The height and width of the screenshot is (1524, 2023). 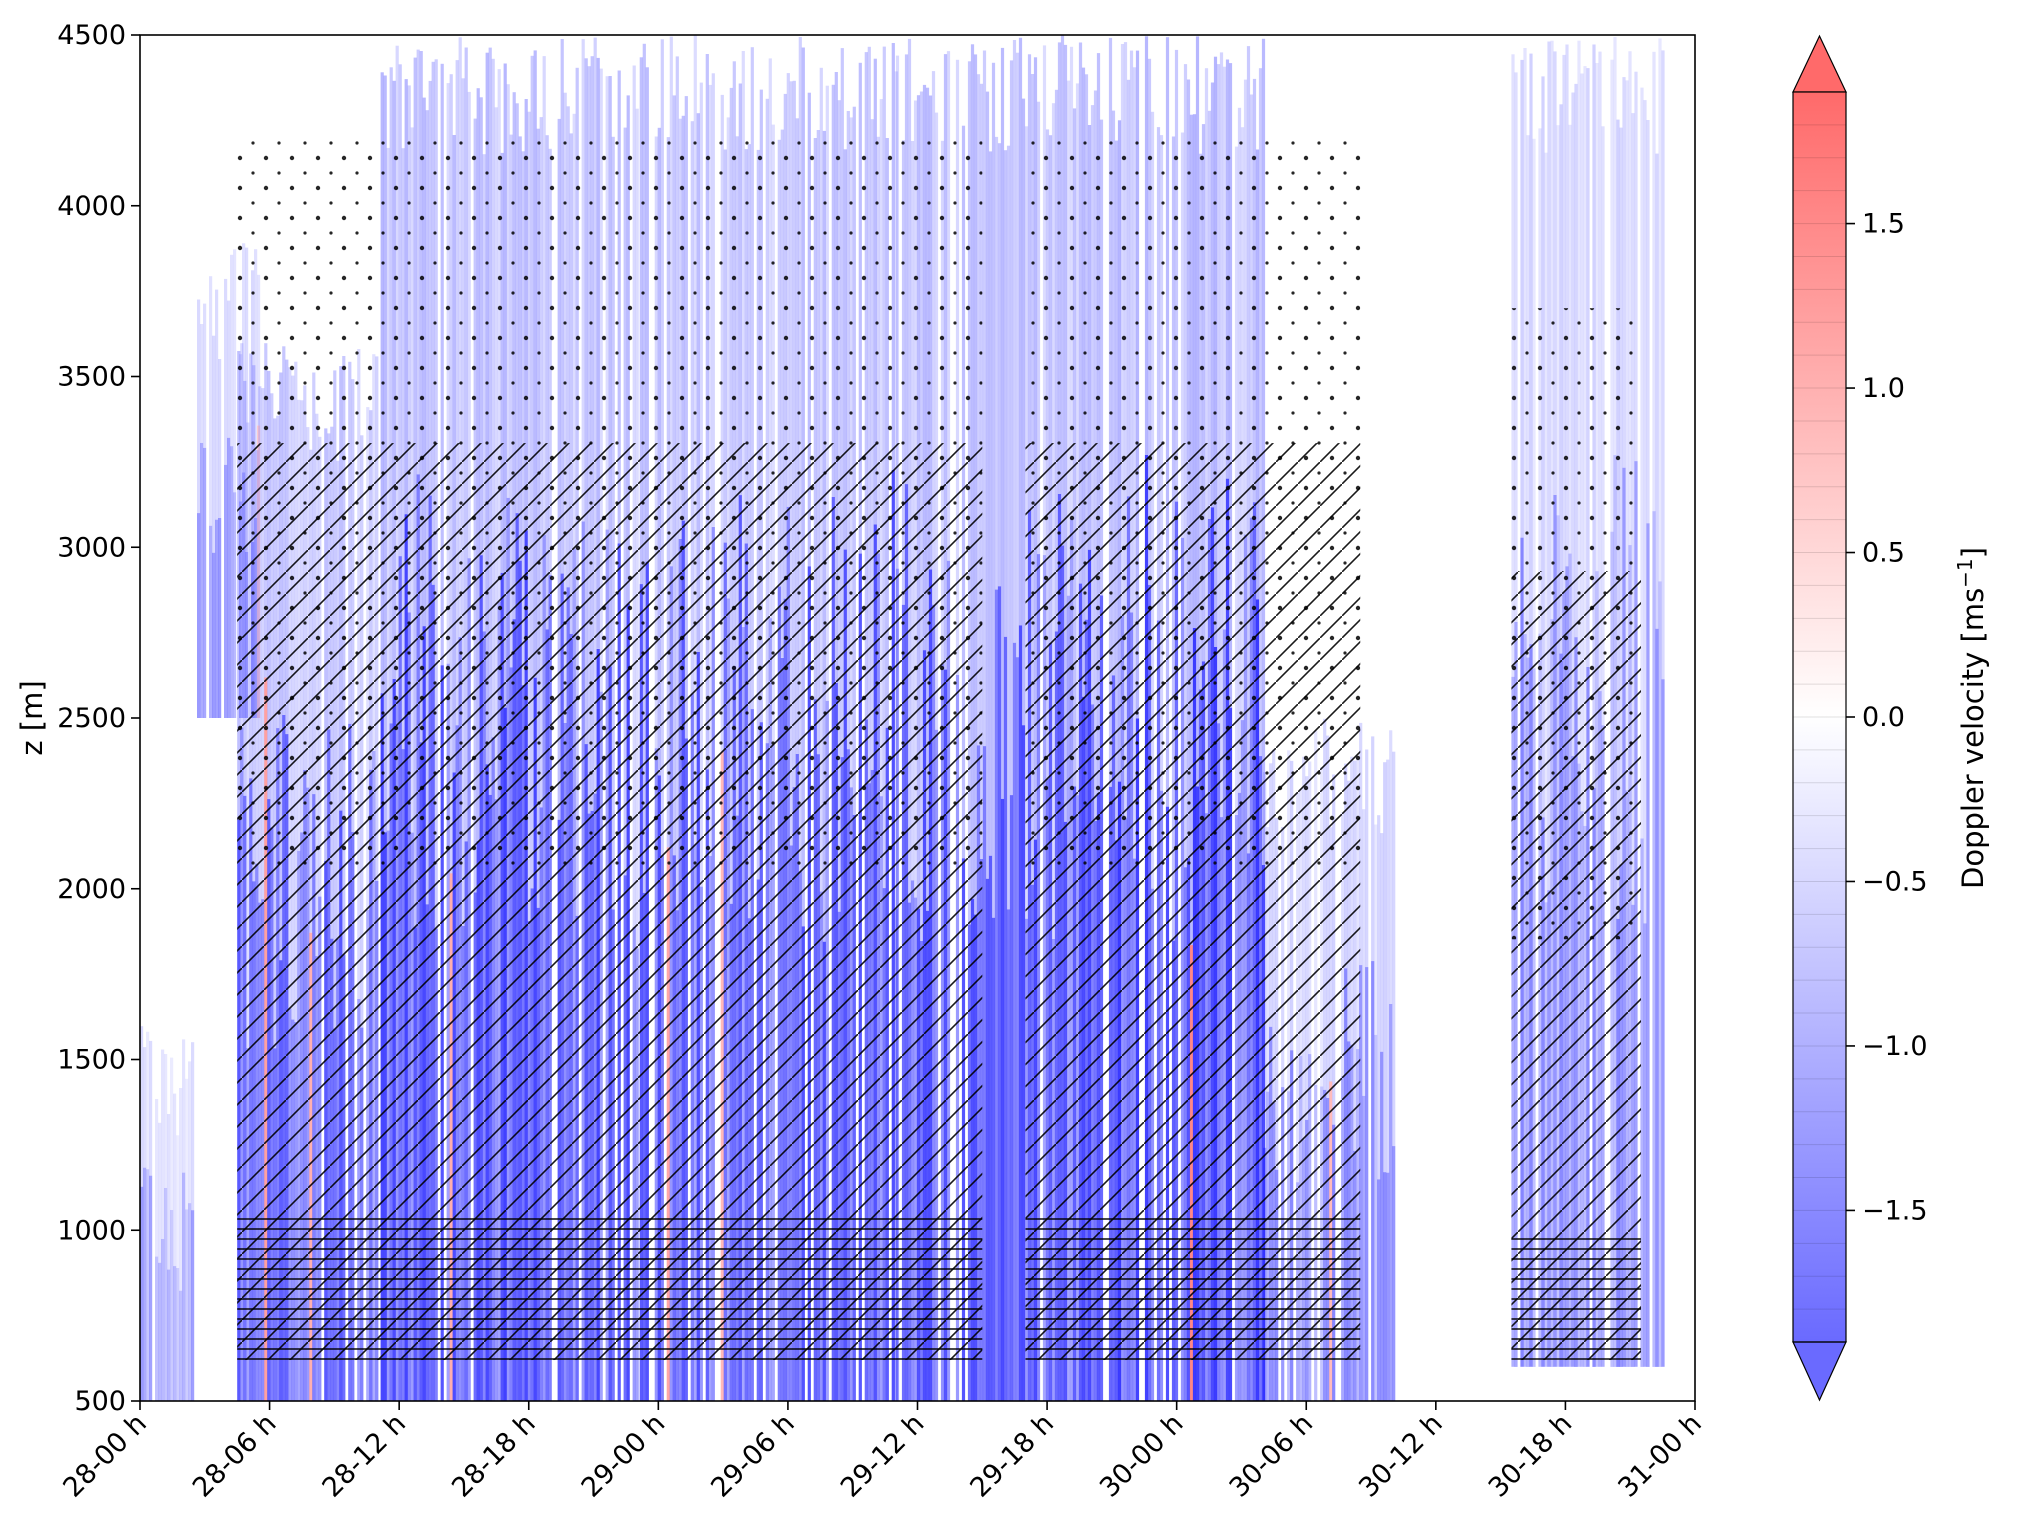 What do you see at coordinates (1531, 1456) in the screenshot?
I see `x-tick-label: 30-18 h` at bounding box center [1531, 1456].